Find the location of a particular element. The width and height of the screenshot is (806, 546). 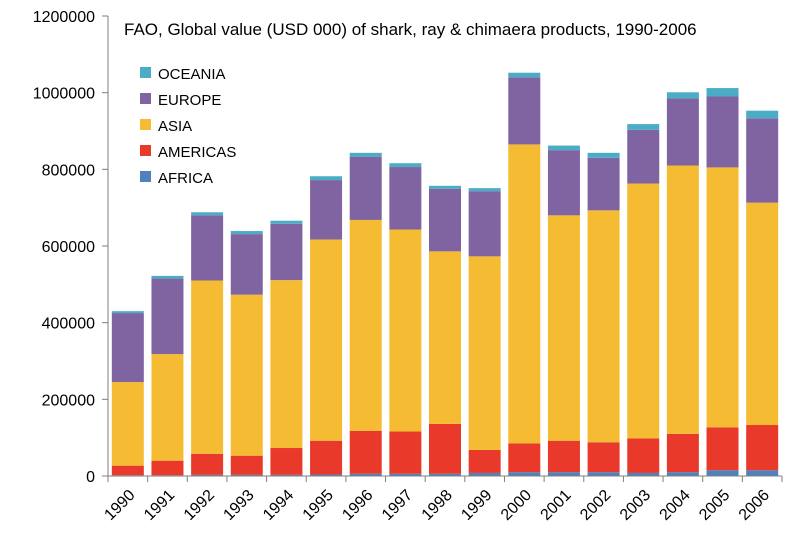

x-tick-label: 1996 is located at coordinates (357, 505).